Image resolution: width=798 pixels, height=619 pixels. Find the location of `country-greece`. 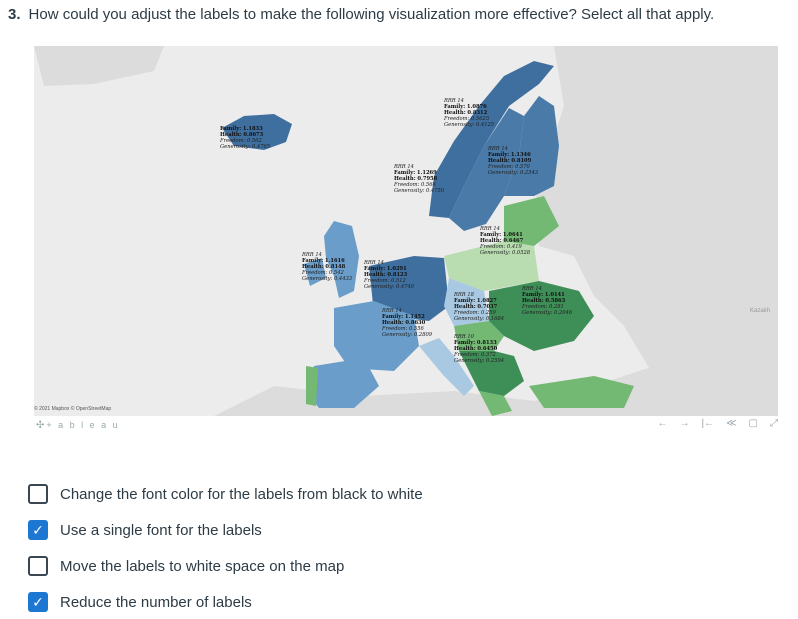

country-greece is located at coordinates (495, 403).